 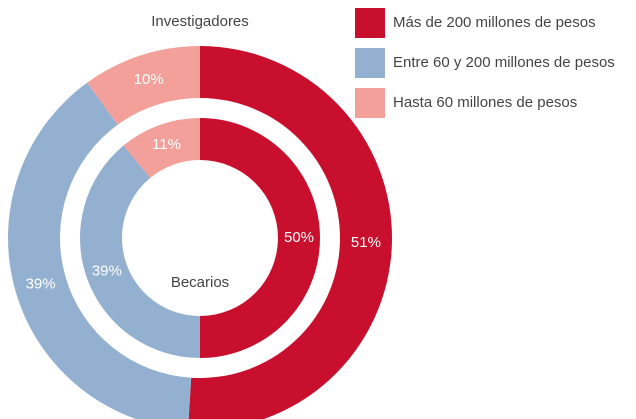 What do you see at coordinates (299, 237) in the screenshot?
I see `value-label: 50%` at bounding box center [299, 237].